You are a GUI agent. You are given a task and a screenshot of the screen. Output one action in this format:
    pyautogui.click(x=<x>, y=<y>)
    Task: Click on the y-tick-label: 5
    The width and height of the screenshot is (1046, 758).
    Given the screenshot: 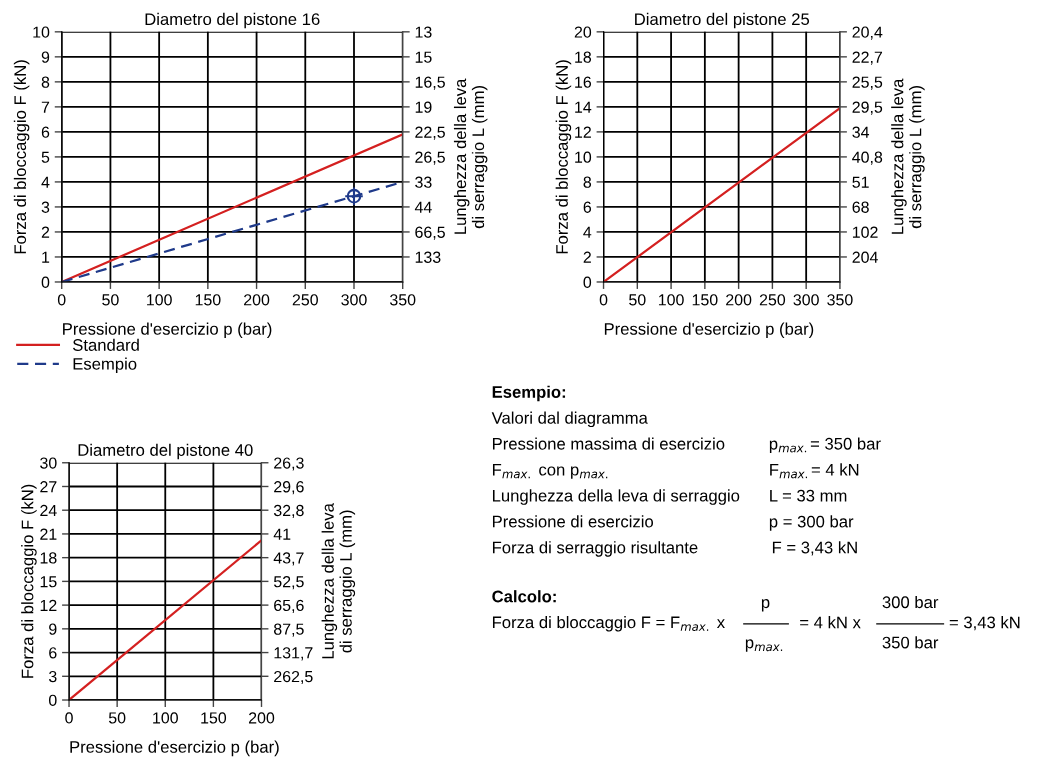 What is the action you would take?
    pyautogui.click(x=45, y=157)
    